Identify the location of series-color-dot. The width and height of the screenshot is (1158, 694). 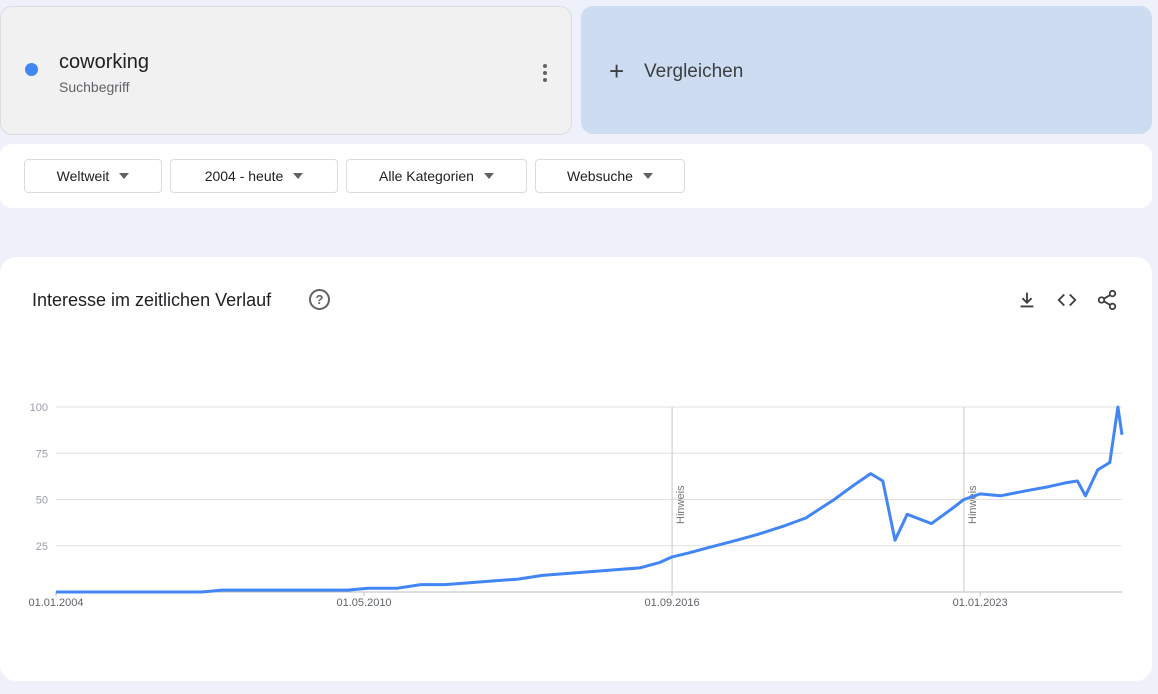
(31, 69).